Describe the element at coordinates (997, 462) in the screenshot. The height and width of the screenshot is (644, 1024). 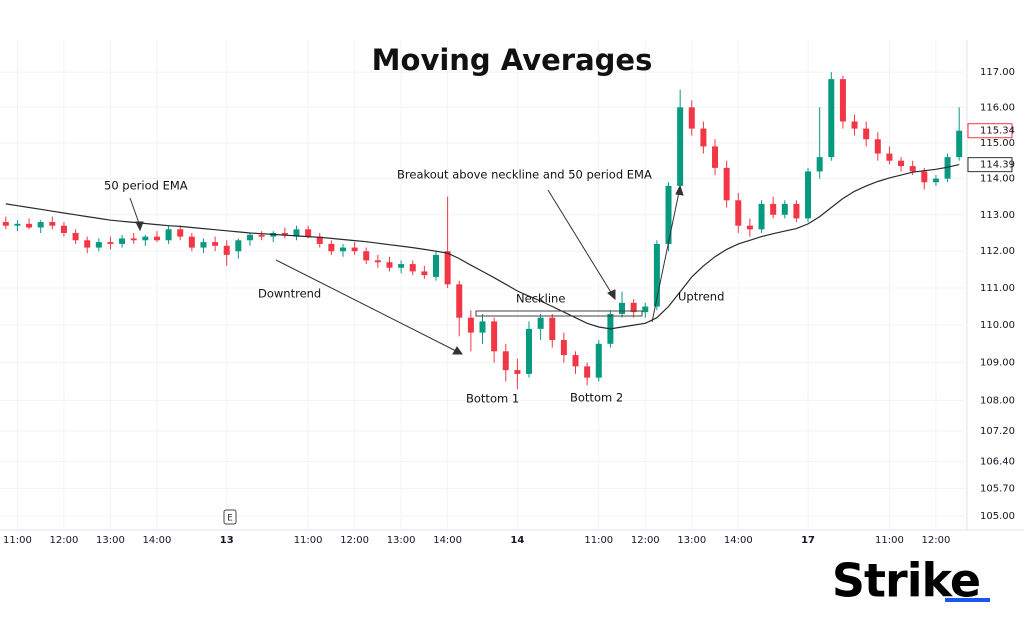
I see `y-tick-label: 106.40` at that location.